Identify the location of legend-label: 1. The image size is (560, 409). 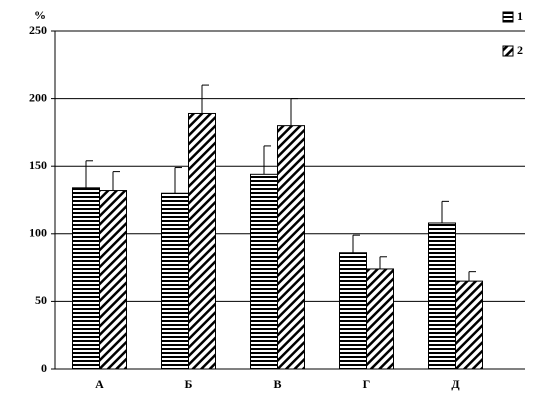
(520, 16).